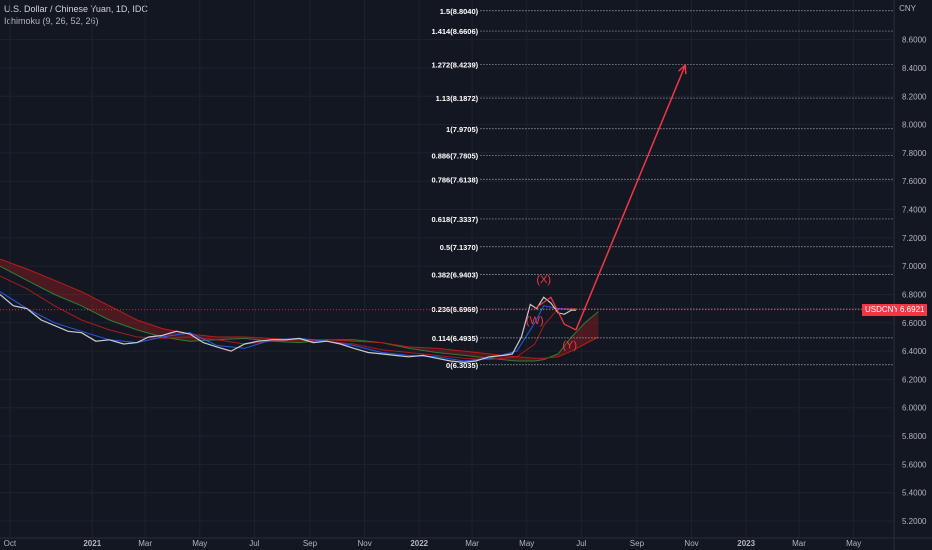 Image resolution: width=932 pixels, height=550 pixels. I want to click on arrow-head-icon, so click(682, 69).